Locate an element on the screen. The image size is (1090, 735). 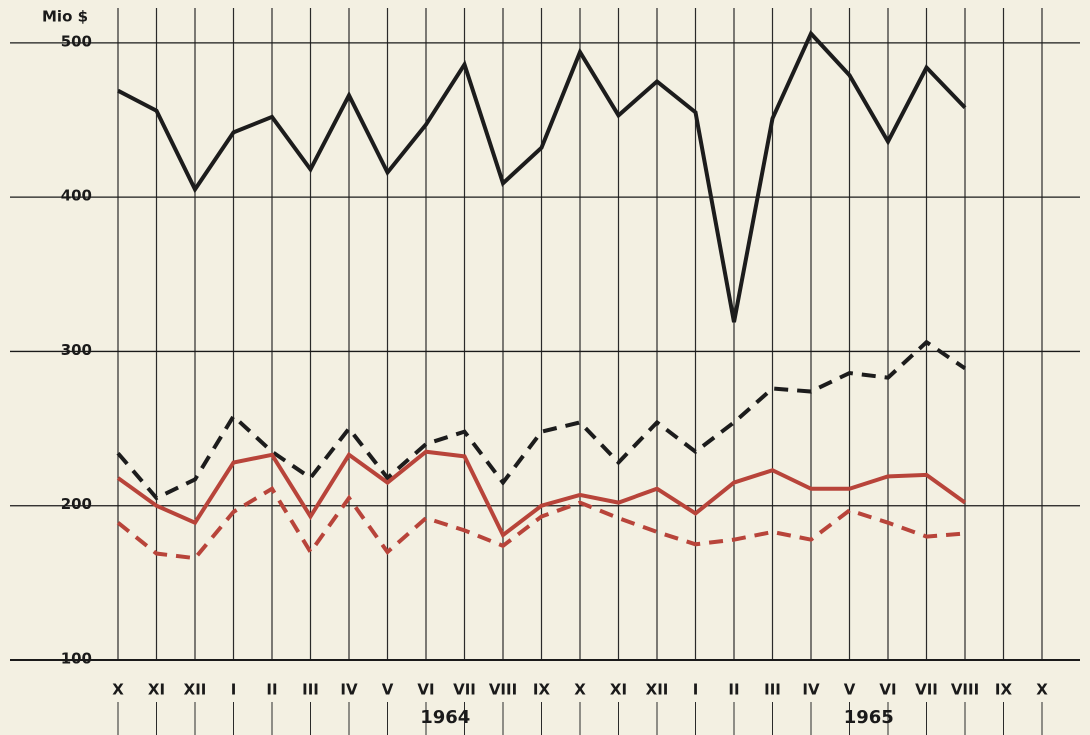
year-label: 1964 is located at coordinates (445, 717).